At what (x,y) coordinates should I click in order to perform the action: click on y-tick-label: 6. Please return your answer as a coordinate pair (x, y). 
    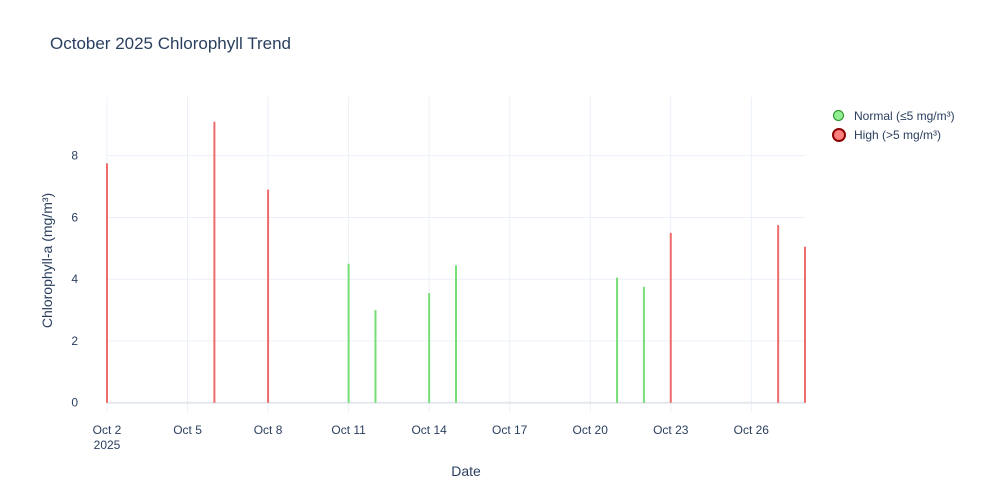
    Looking at the image, I should click on (74, 217).